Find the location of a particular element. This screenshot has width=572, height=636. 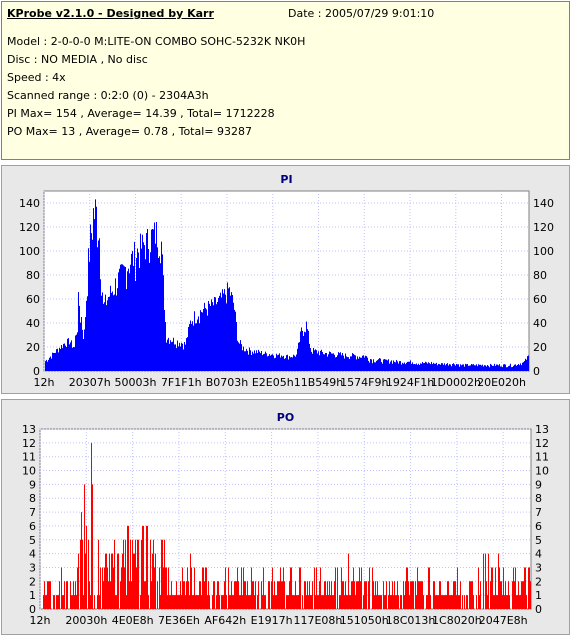

po-xtick: 151050h is located at coordinates (364, 620).